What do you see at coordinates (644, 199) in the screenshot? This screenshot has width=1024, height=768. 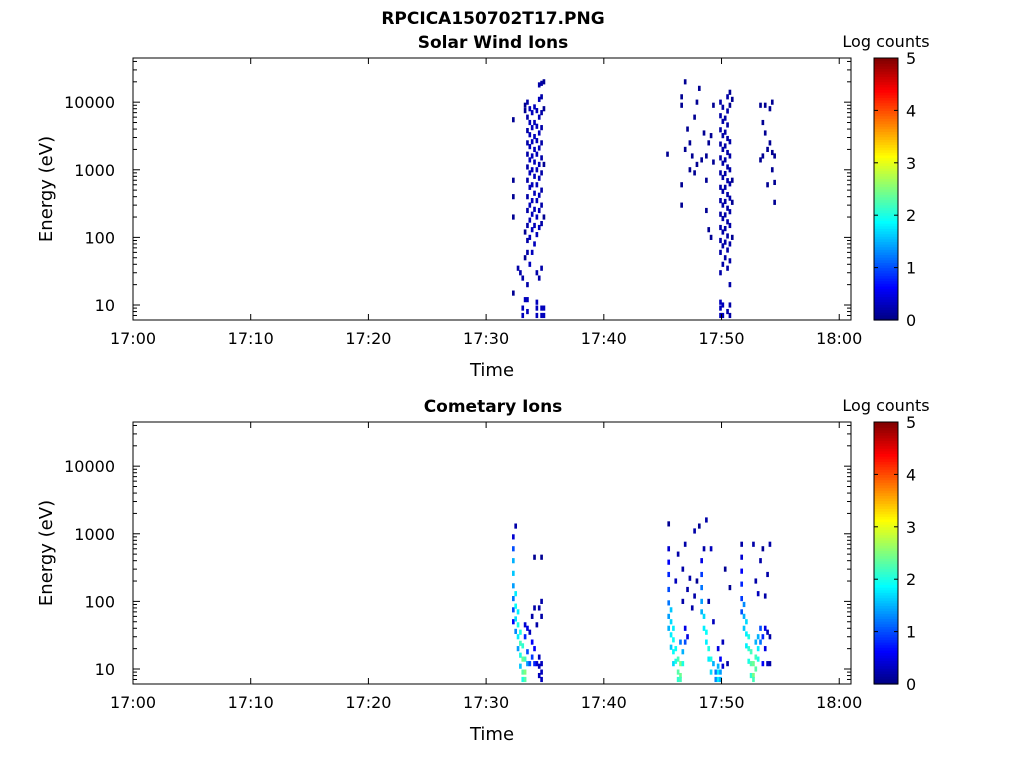 I see `spectrogram-cells` at bounding box center [644, 199].